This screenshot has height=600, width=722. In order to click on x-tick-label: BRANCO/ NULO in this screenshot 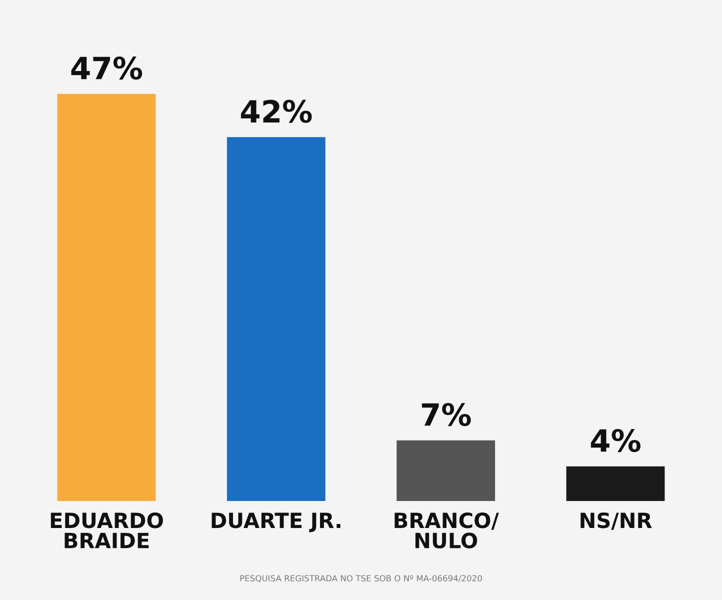, I will do `click(446, 530)`.